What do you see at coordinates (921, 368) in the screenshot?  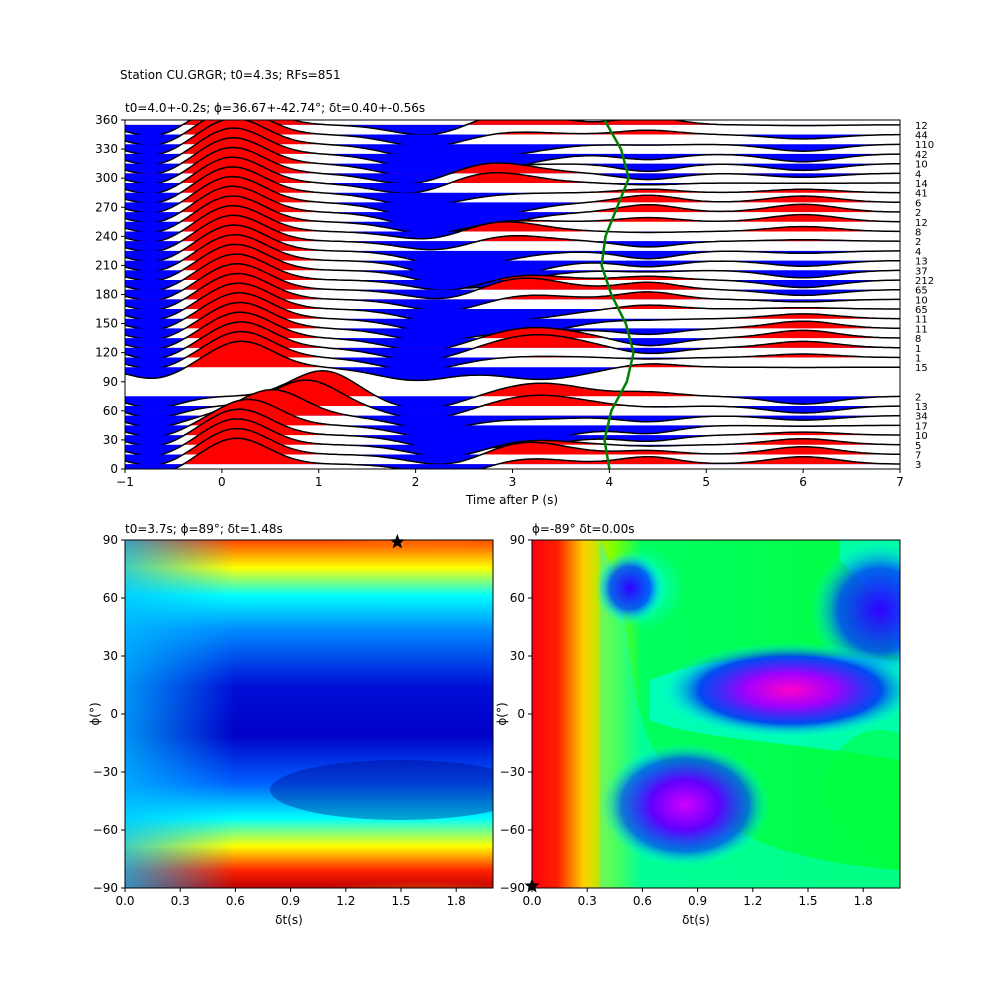 I see `trace-count-label: 15` at bounding box center [921, 368].